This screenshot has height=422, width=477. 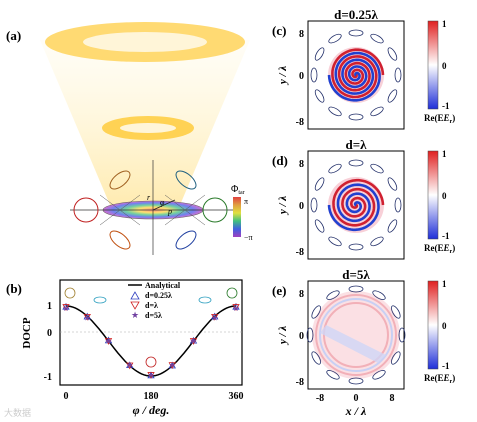 What do you see at coordinates (151, 362) in the screenshot?
I see `docp-icon-lcp` at bounding box center [151, 362].